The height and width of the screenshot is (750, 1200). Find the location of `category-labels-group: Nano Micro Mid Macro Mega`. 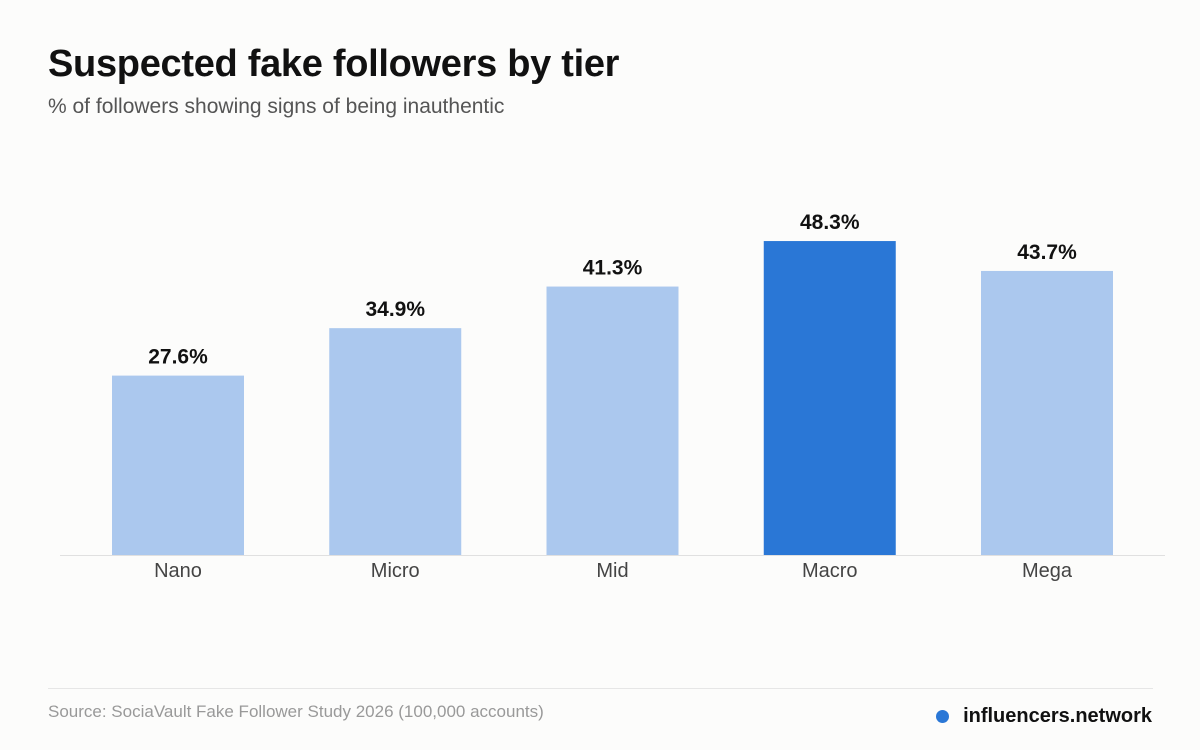

category-labels-group: Nano Micro Mid Macro Mega is located at coordinates (613, 571).